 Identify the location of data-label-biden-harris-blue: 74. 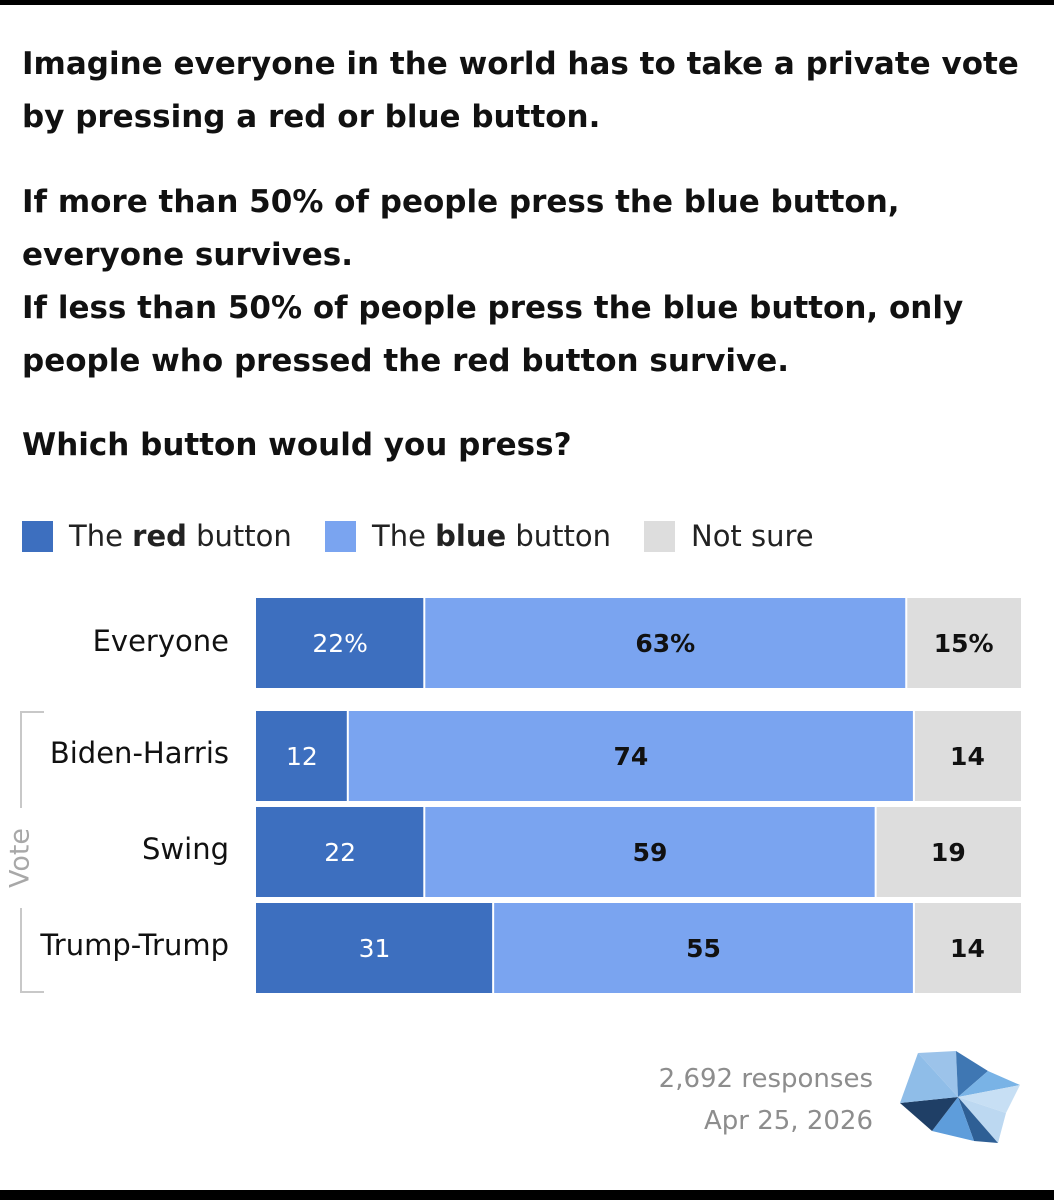
(630, 756).